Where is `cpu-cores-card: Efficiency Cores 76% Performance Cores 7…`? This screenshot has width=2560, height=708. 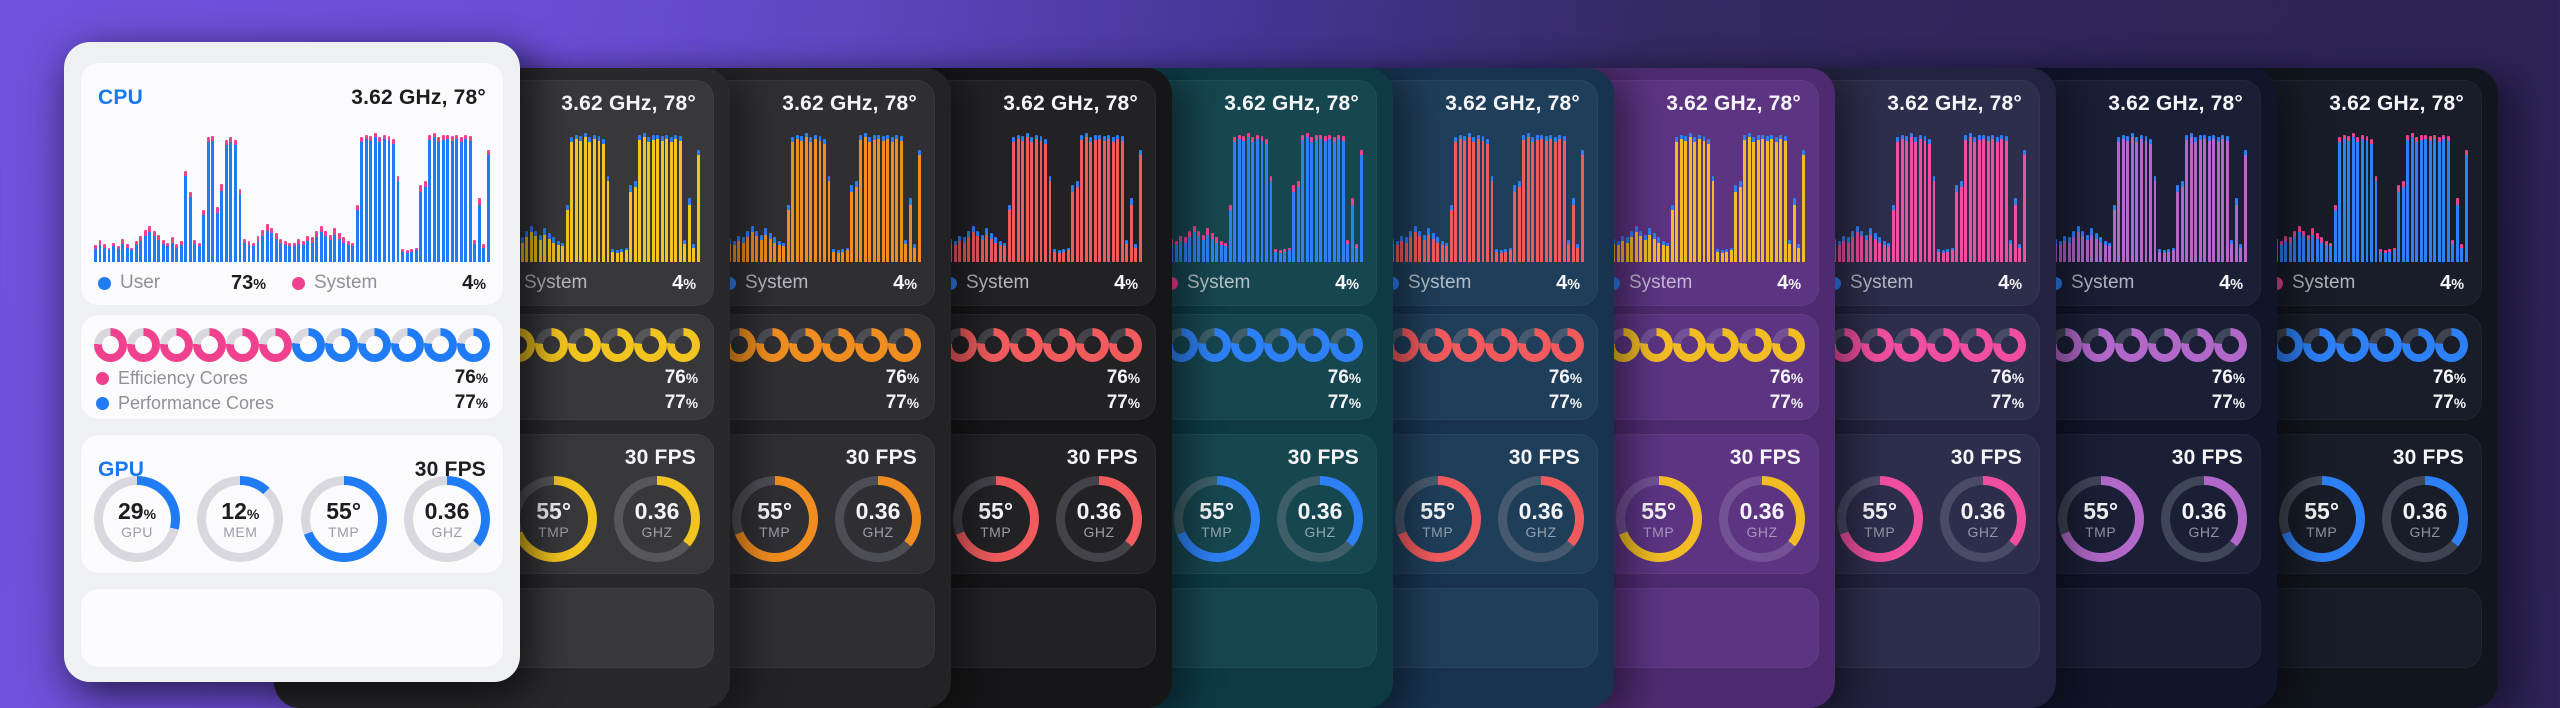 cpu-cores-card: Efficiency Cores 76% Performance Cores 7… is located at coordinates (292, 367).